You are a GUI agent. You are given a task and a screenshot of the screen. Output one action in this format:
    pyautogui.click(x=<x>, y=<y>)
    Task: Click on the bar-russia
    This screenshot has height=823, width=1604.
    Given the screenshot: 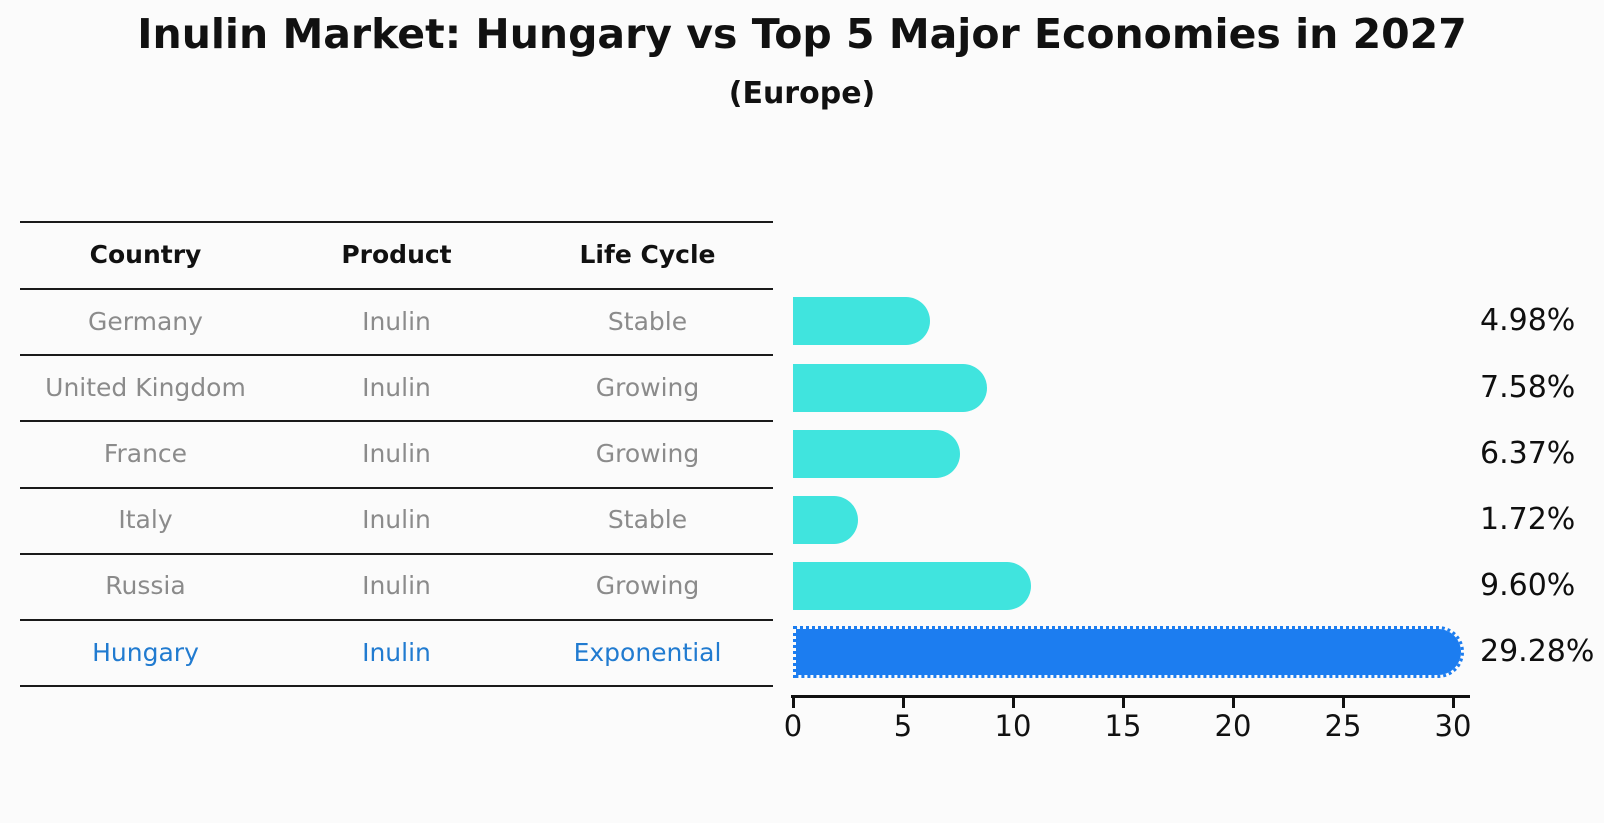 What is the action you would take?
    pyautogui.click(x=912, y=586)
    